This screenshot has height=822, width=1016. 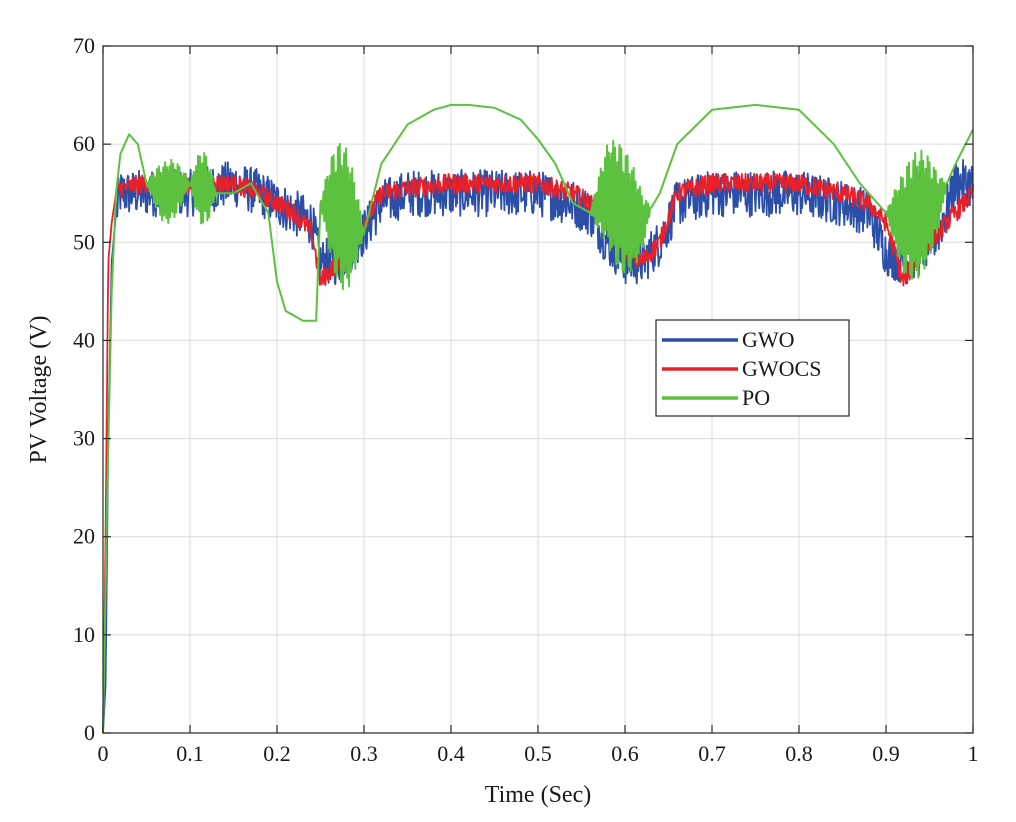 What do you see at coordinates (84, 438) in the screenshot?
I see `y-tick-label-3: 30` at bounding box center [84, 438].